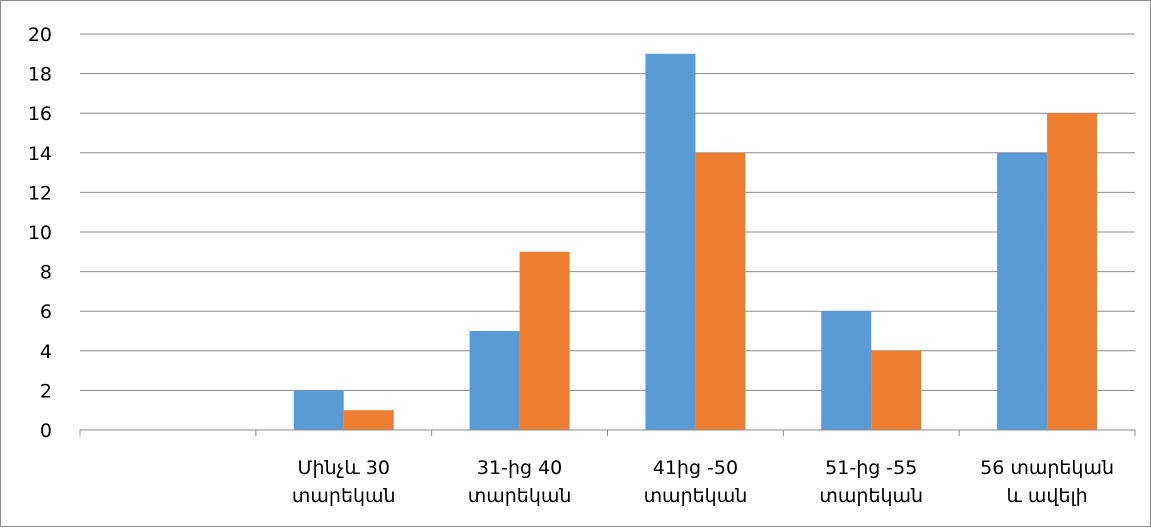 This screenshot has height=531, width=1151. I want to click on y-tick-label: 14, so click(40, 154).